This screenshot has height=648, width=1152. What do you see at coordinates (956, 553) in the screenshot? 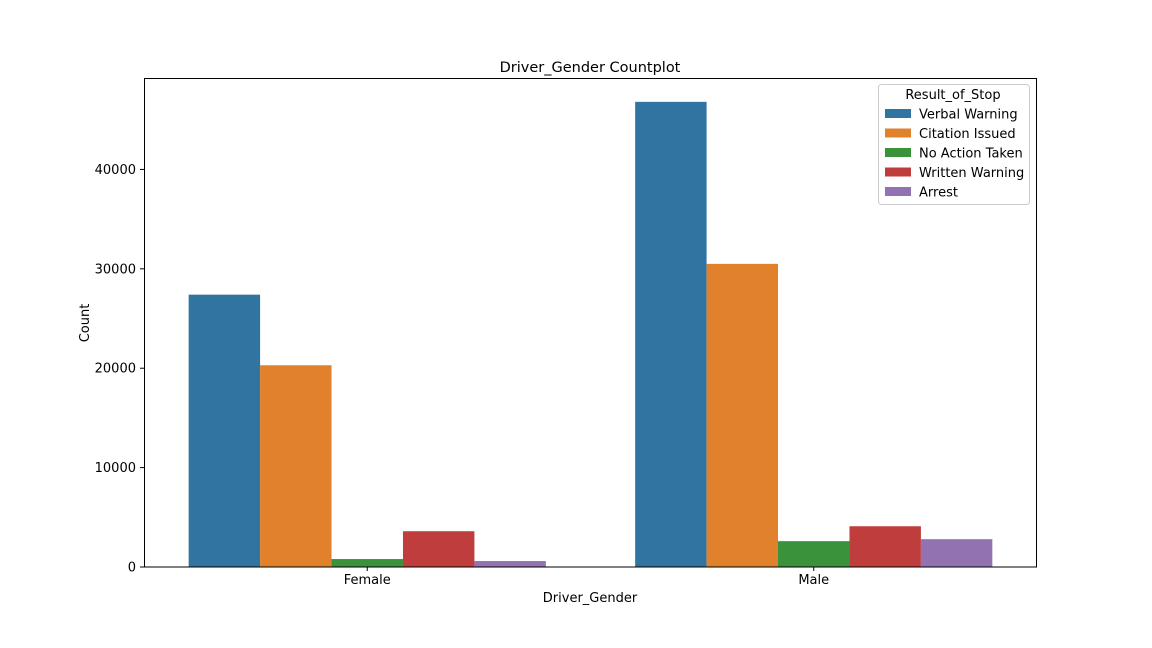
I see `bar-arrest-male` at bounding box center [956, 553].